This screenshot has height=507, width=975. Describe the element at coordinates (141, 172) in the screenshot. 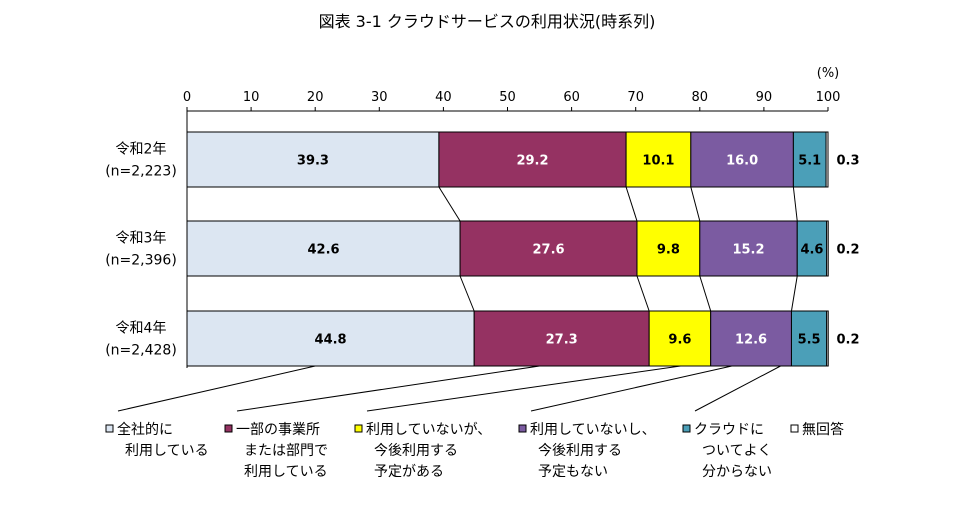

I see `category-sample-size: (n=2,223)` at that location.